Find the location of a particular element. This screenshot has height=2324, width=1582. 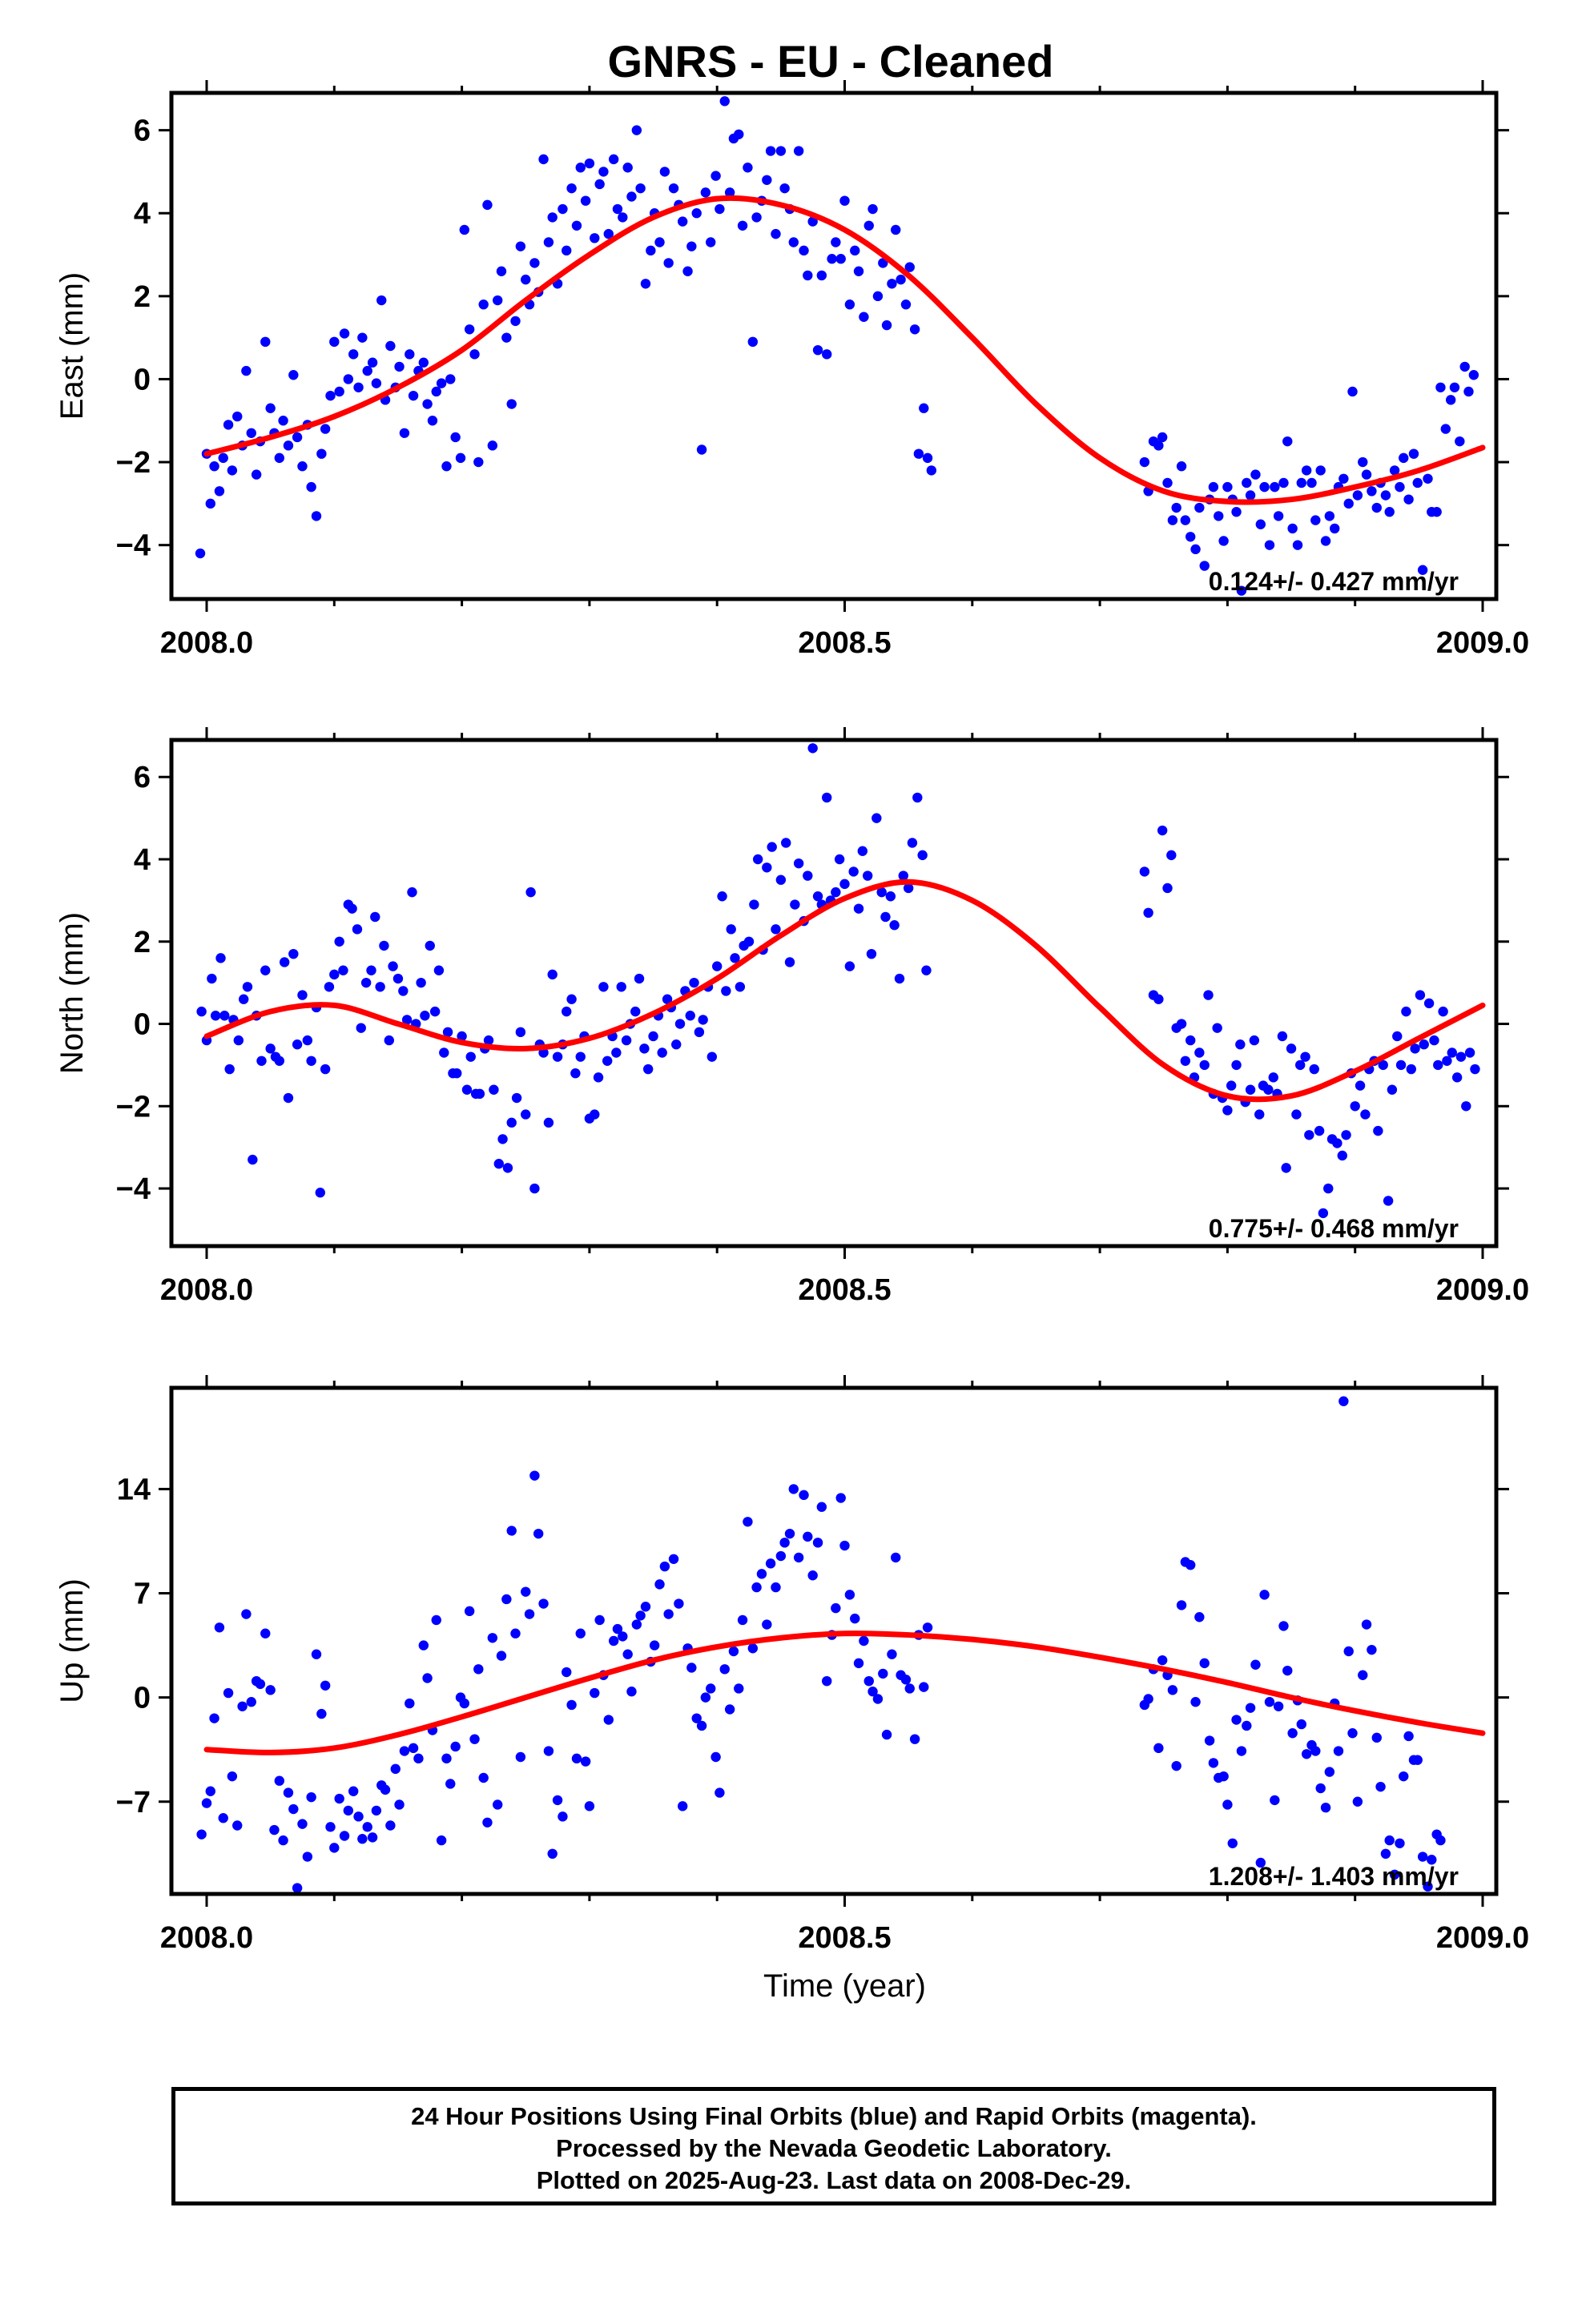

x-tick-label: 2009.0 is located at coordinates (1482, 1290).